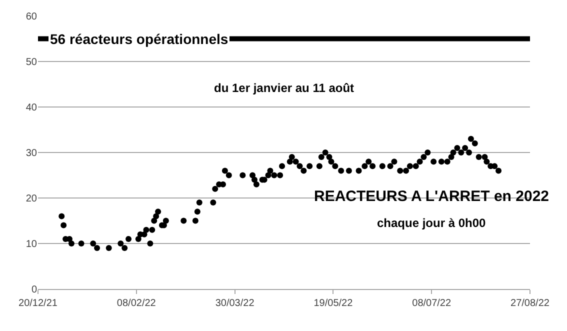 Image resolution: width=567 pixels, height=331 pixels. I want to click on y-tick-label: 10, so click(32, 244).